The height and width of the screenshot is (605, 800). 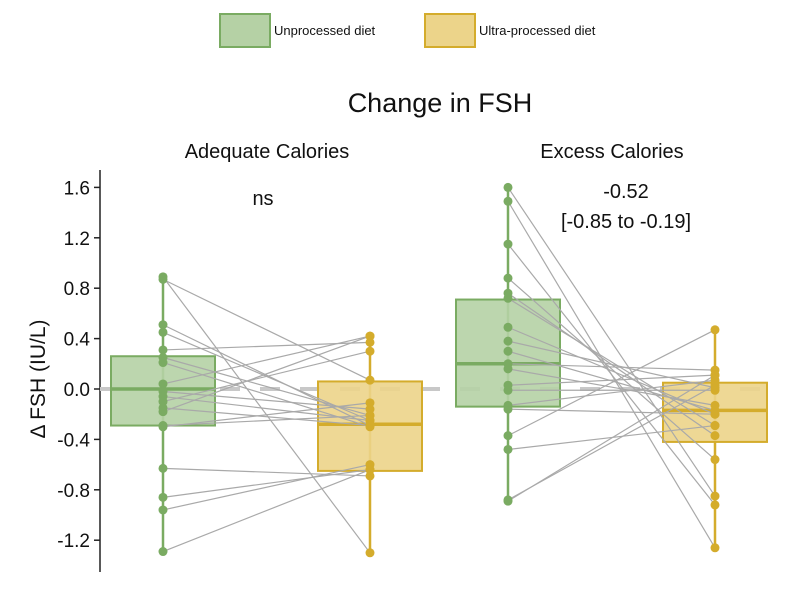 What do you see at coordinates (77, 188) in the screenshot?
I see `y-tick-label: 1.6` at bounding box center [77, 188].